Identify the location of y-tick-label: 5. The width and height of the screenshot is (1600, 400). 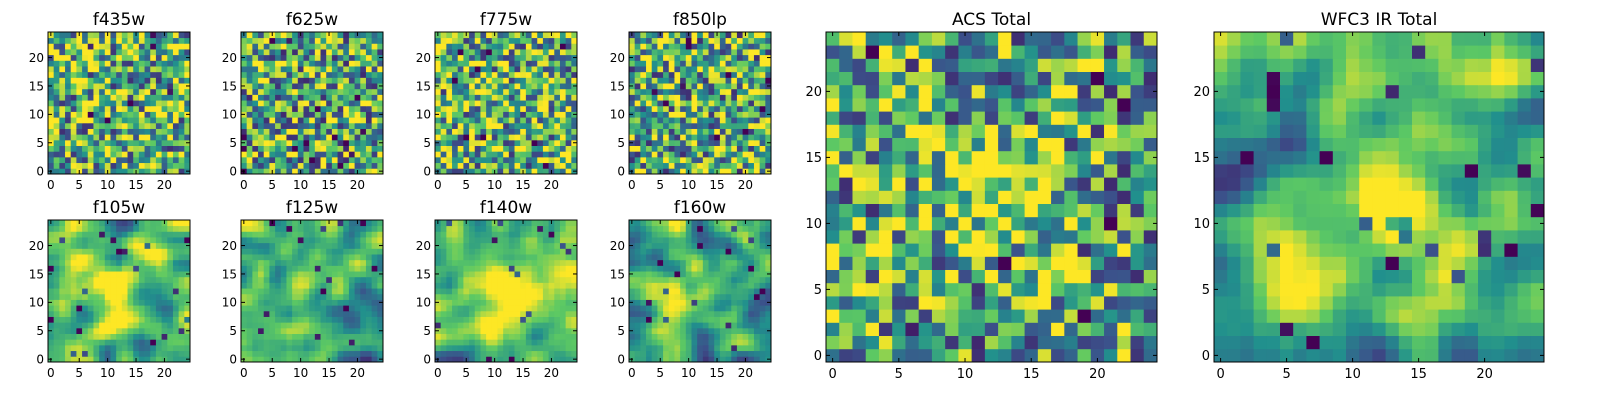
(40, 143).